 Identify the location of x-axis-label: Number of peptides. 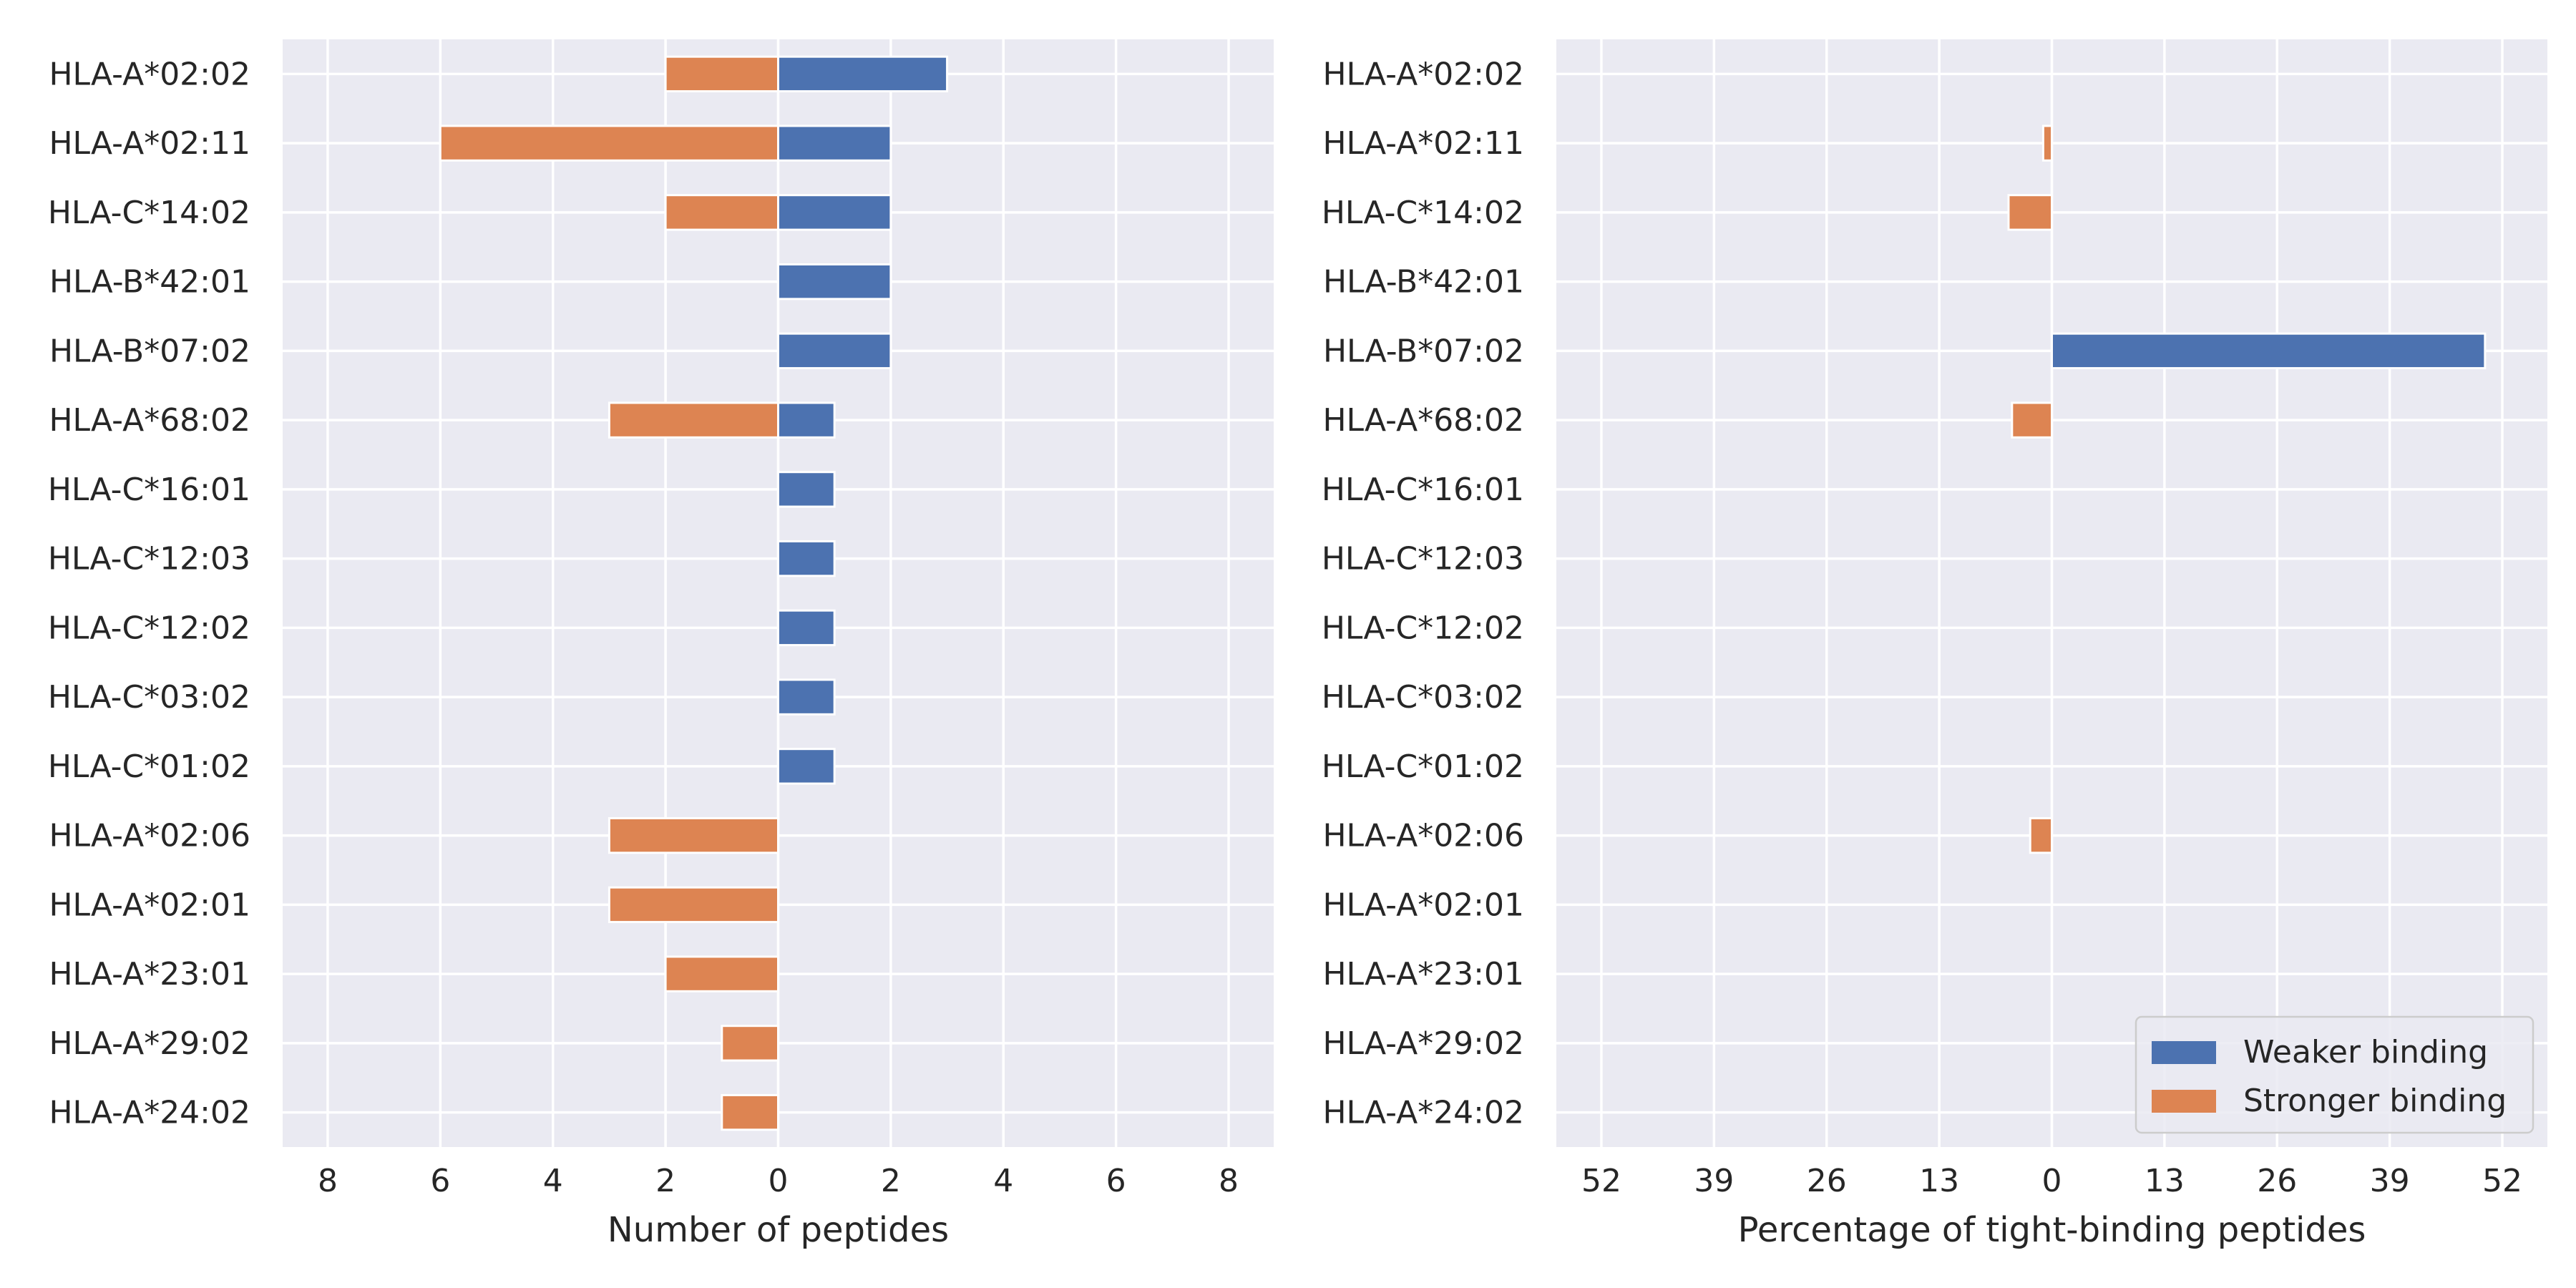
(778, 1230).